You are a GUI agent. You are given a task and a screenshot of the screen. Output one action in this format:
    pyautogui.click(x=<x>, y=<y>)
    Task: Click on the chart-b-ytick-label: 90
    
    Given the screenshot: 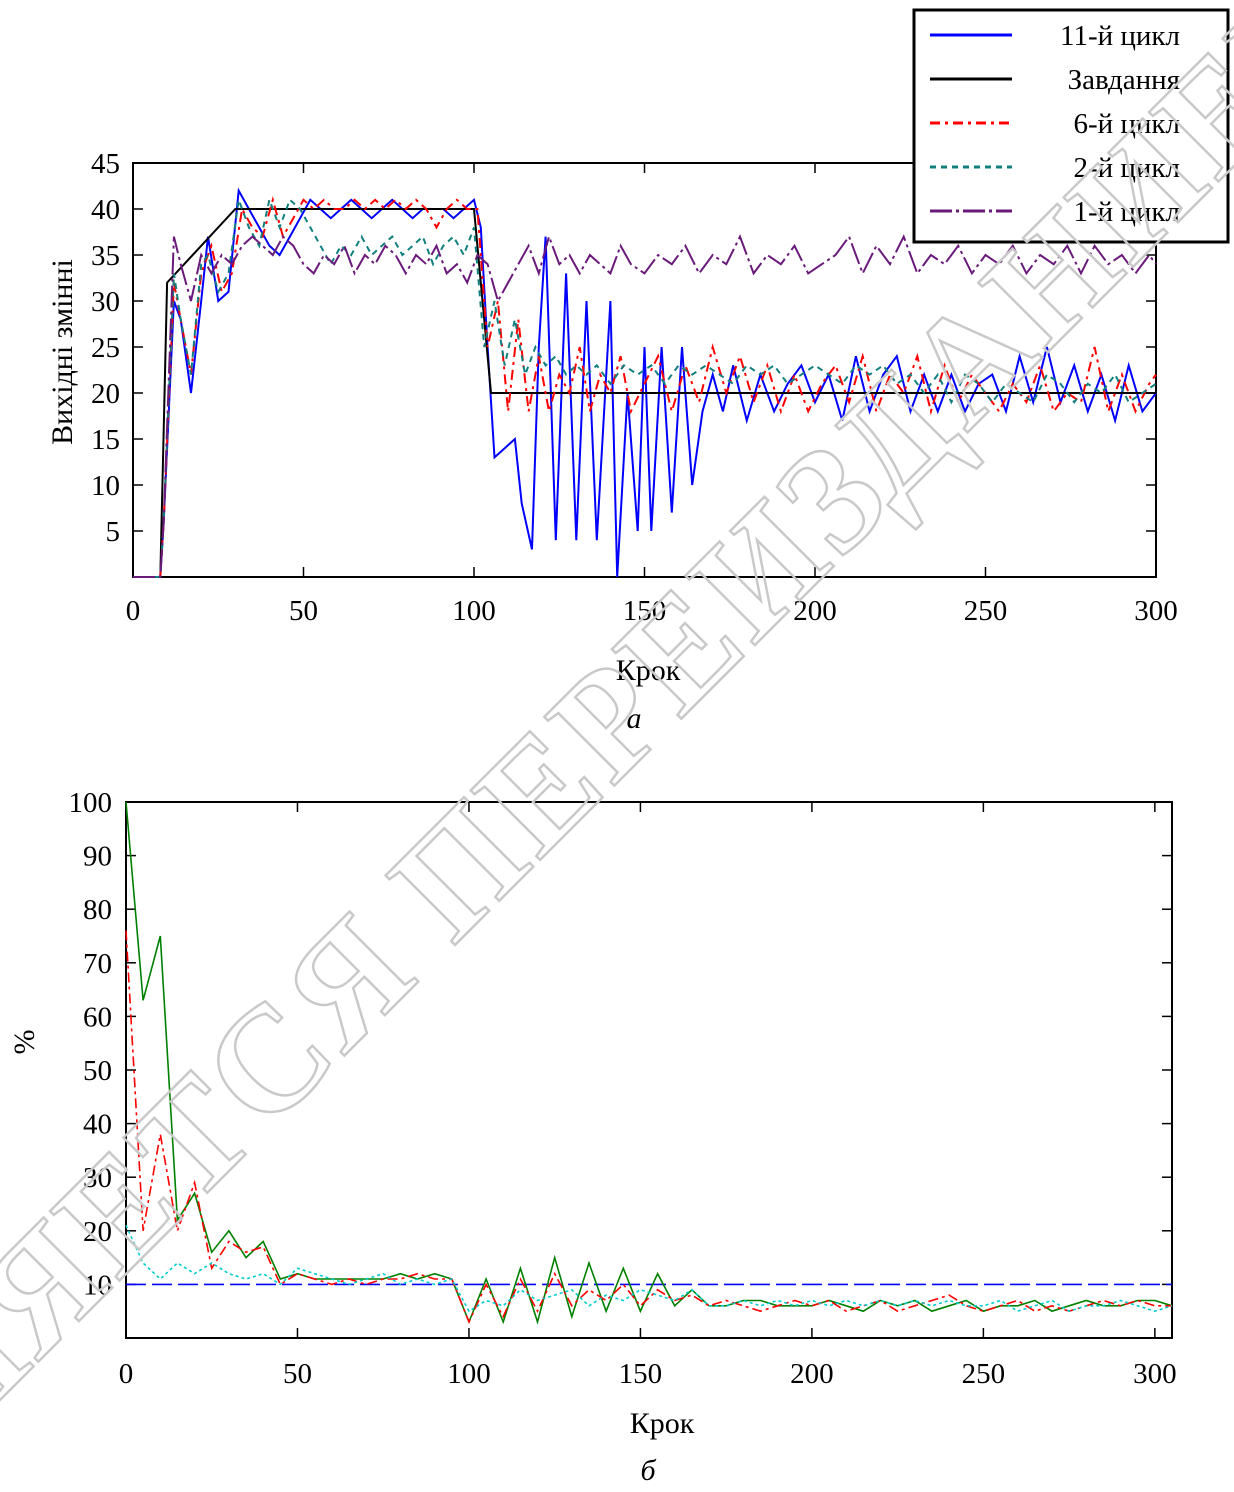 What is the action you would take?
    pyautogui.click(x=97, y=857)
    